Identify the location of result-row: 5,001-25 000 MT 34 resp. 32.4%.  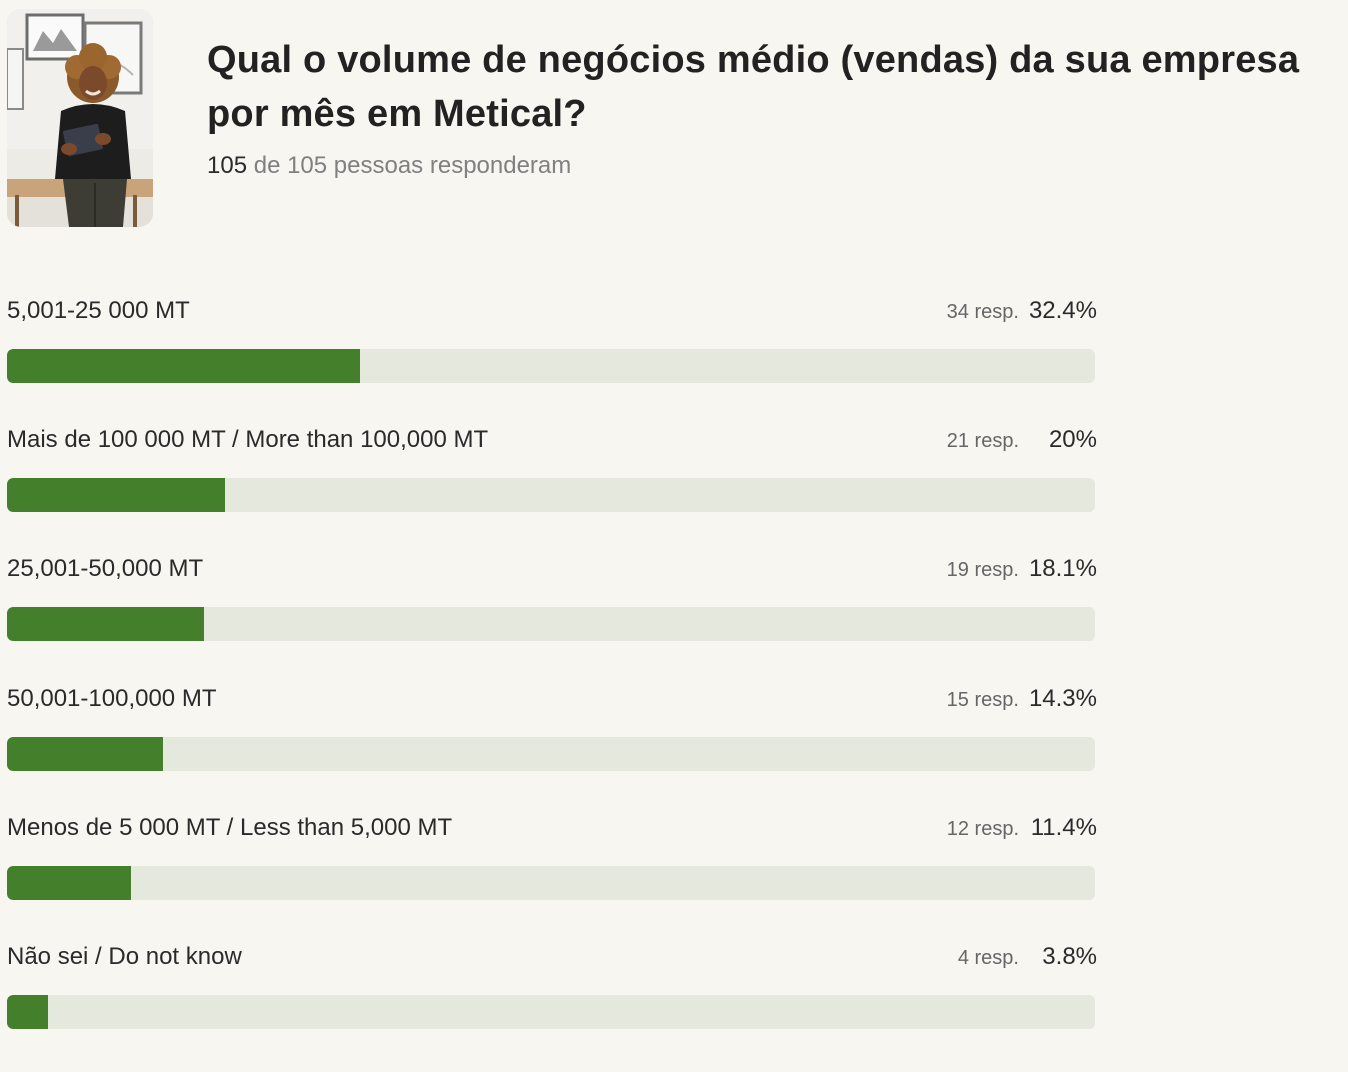
(552, 361).